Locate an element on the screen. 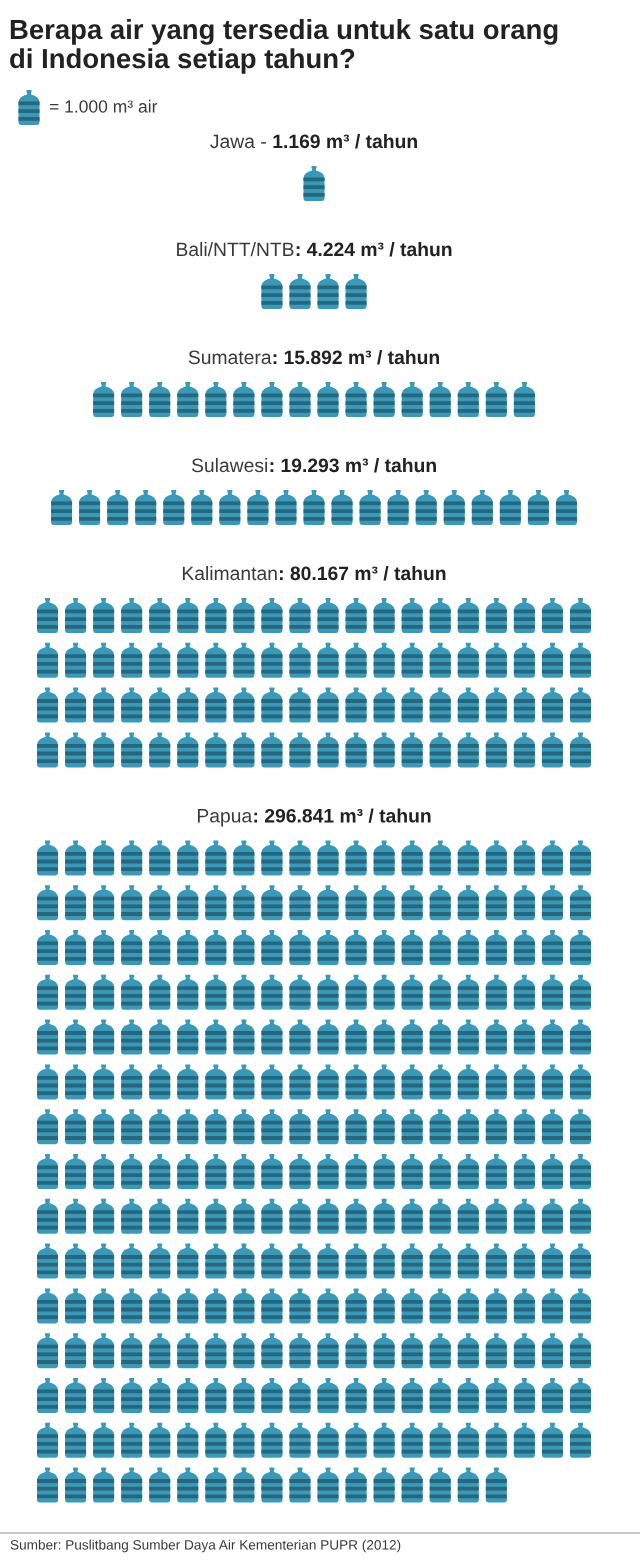 This screenshot has width=640, height=1562. category-label: Bali/NTT/NTB is located at coordinates (235, 249).